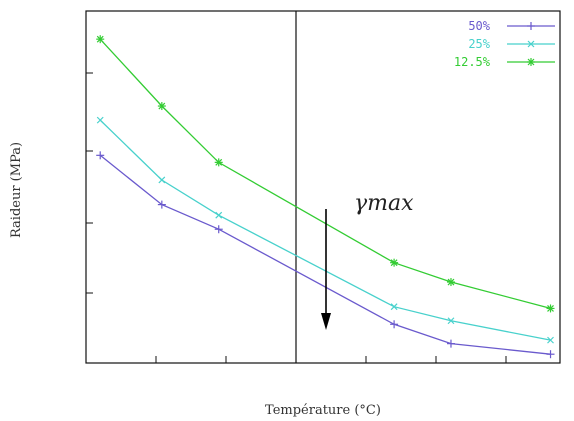 This screenshot has height=421, width=574. Describe the element at coordinates (367, 260) in the screenshot. I see `annotation-layer: γmax` at that location.